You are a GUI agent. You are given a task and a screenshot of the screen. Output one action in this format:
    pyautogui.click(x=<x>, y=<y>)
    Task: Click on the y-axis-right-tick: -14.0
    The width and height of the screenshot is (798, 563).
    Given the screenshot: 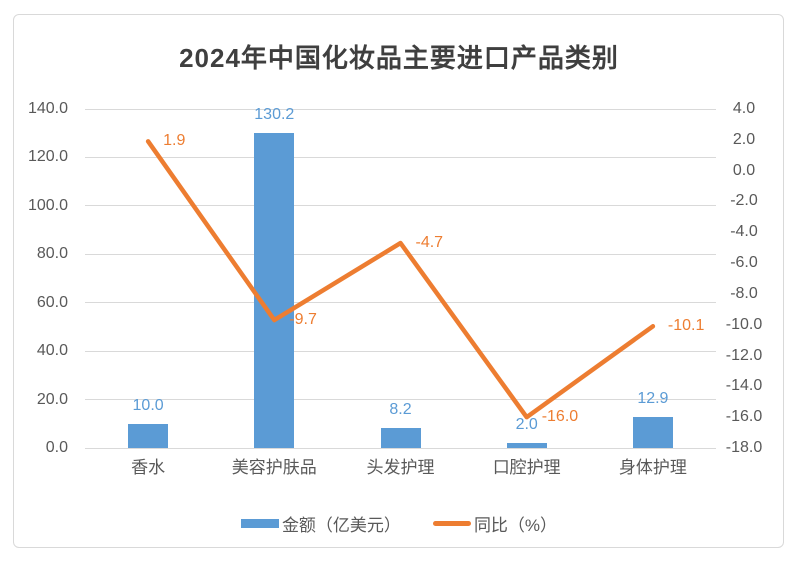 What is the action you would take?
    pyautogui.click(x=744, y=386)
    